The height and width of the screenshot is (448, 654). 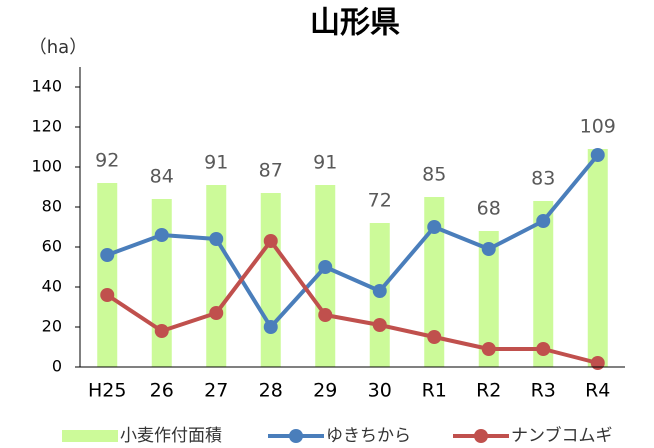 What do you see at coordinates (543, 391) in the screenshot?
I see `x-tick-label: R3` at bounding box center [543, 391].